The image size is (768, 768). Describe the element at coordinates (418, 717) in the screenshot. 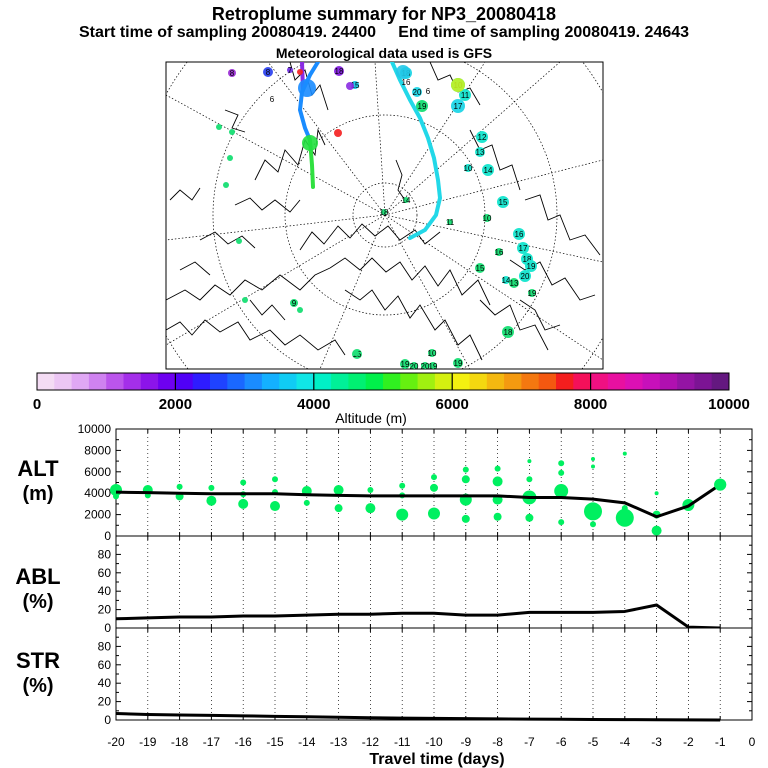

I see `mean-line` at that location.